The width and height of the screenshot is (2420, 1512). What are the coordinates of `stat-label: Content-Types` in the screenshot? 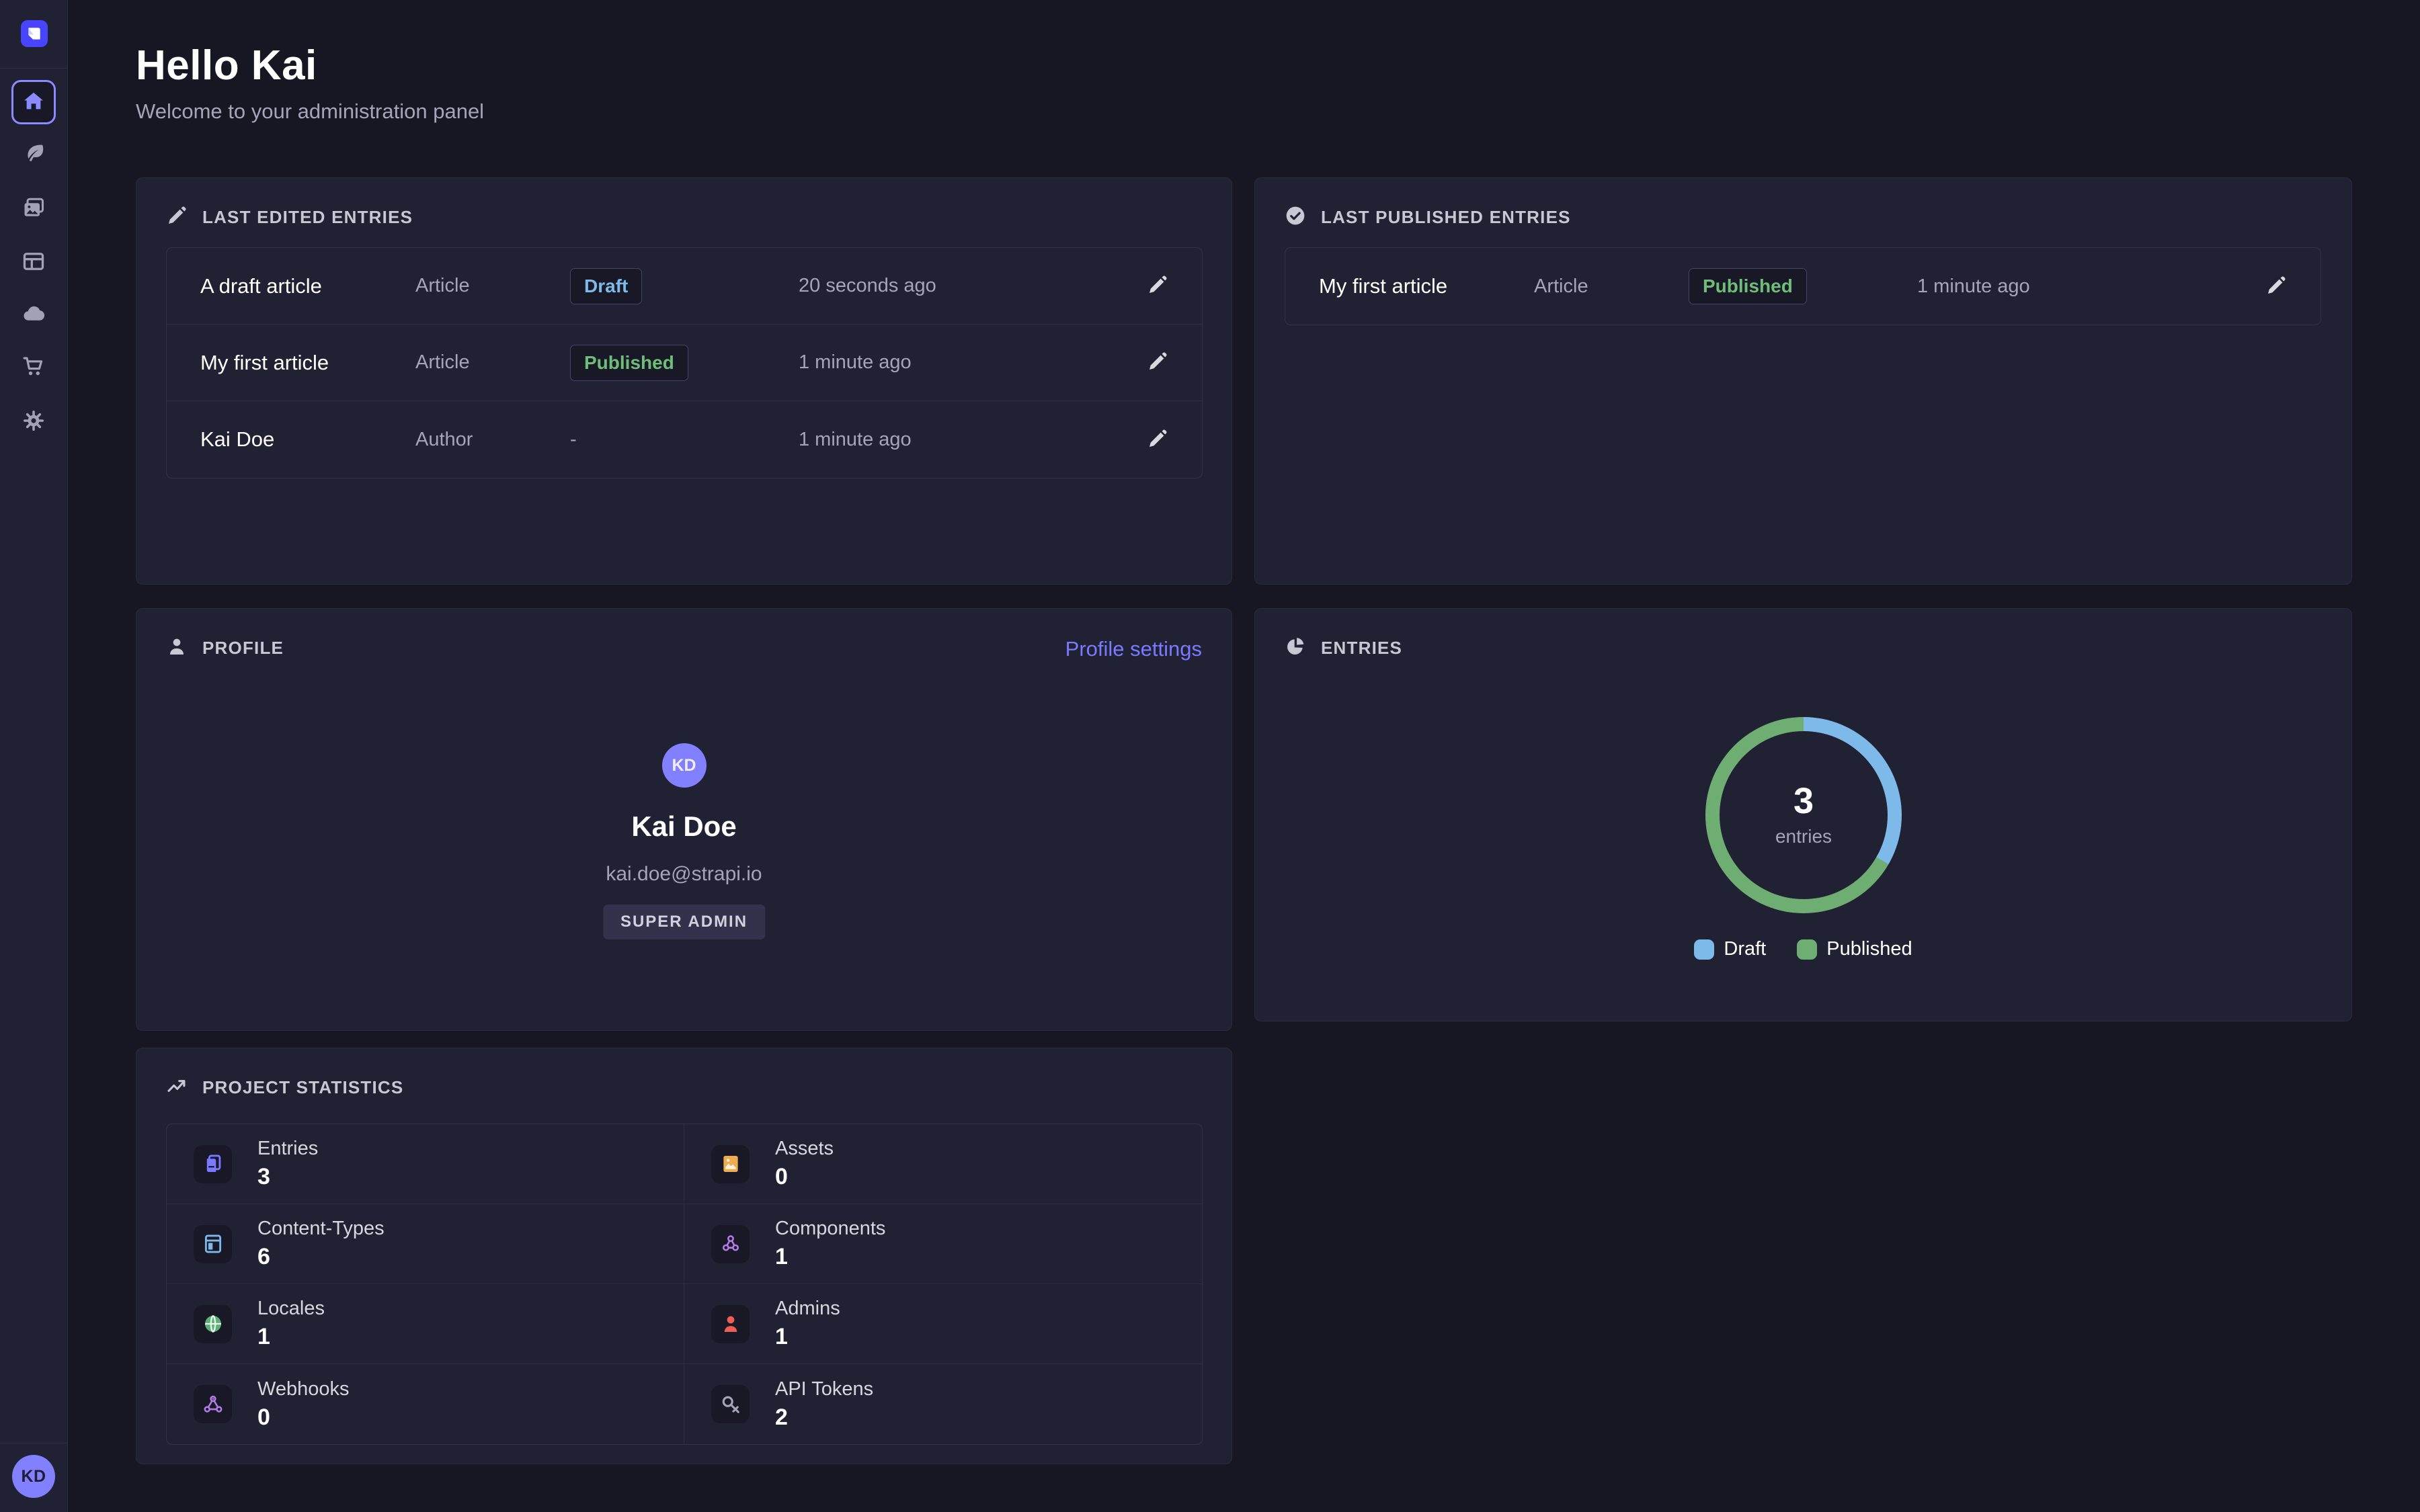 It's located at (321, 1228).